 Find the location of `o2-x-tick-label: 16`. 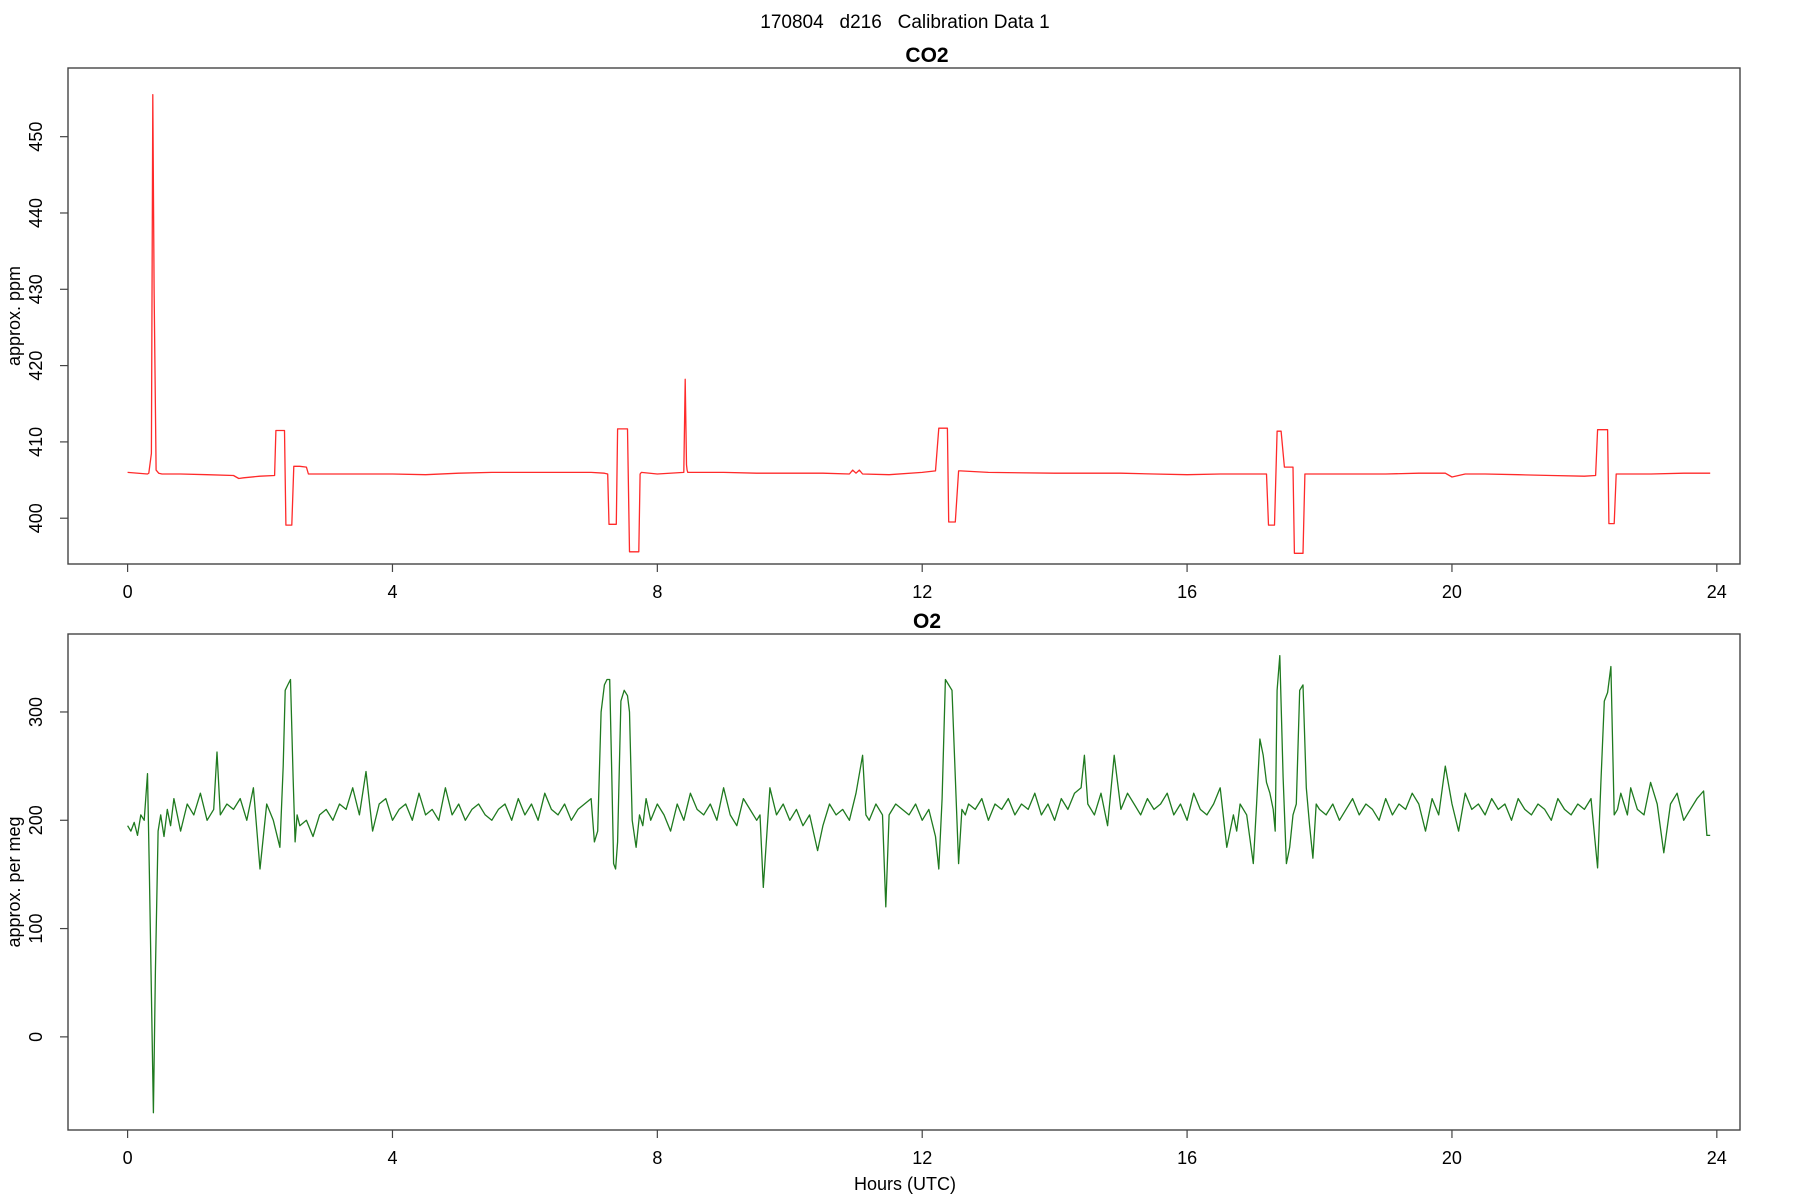

o2-x-tick-label: 16 is located at coordinates (1187, 1158).